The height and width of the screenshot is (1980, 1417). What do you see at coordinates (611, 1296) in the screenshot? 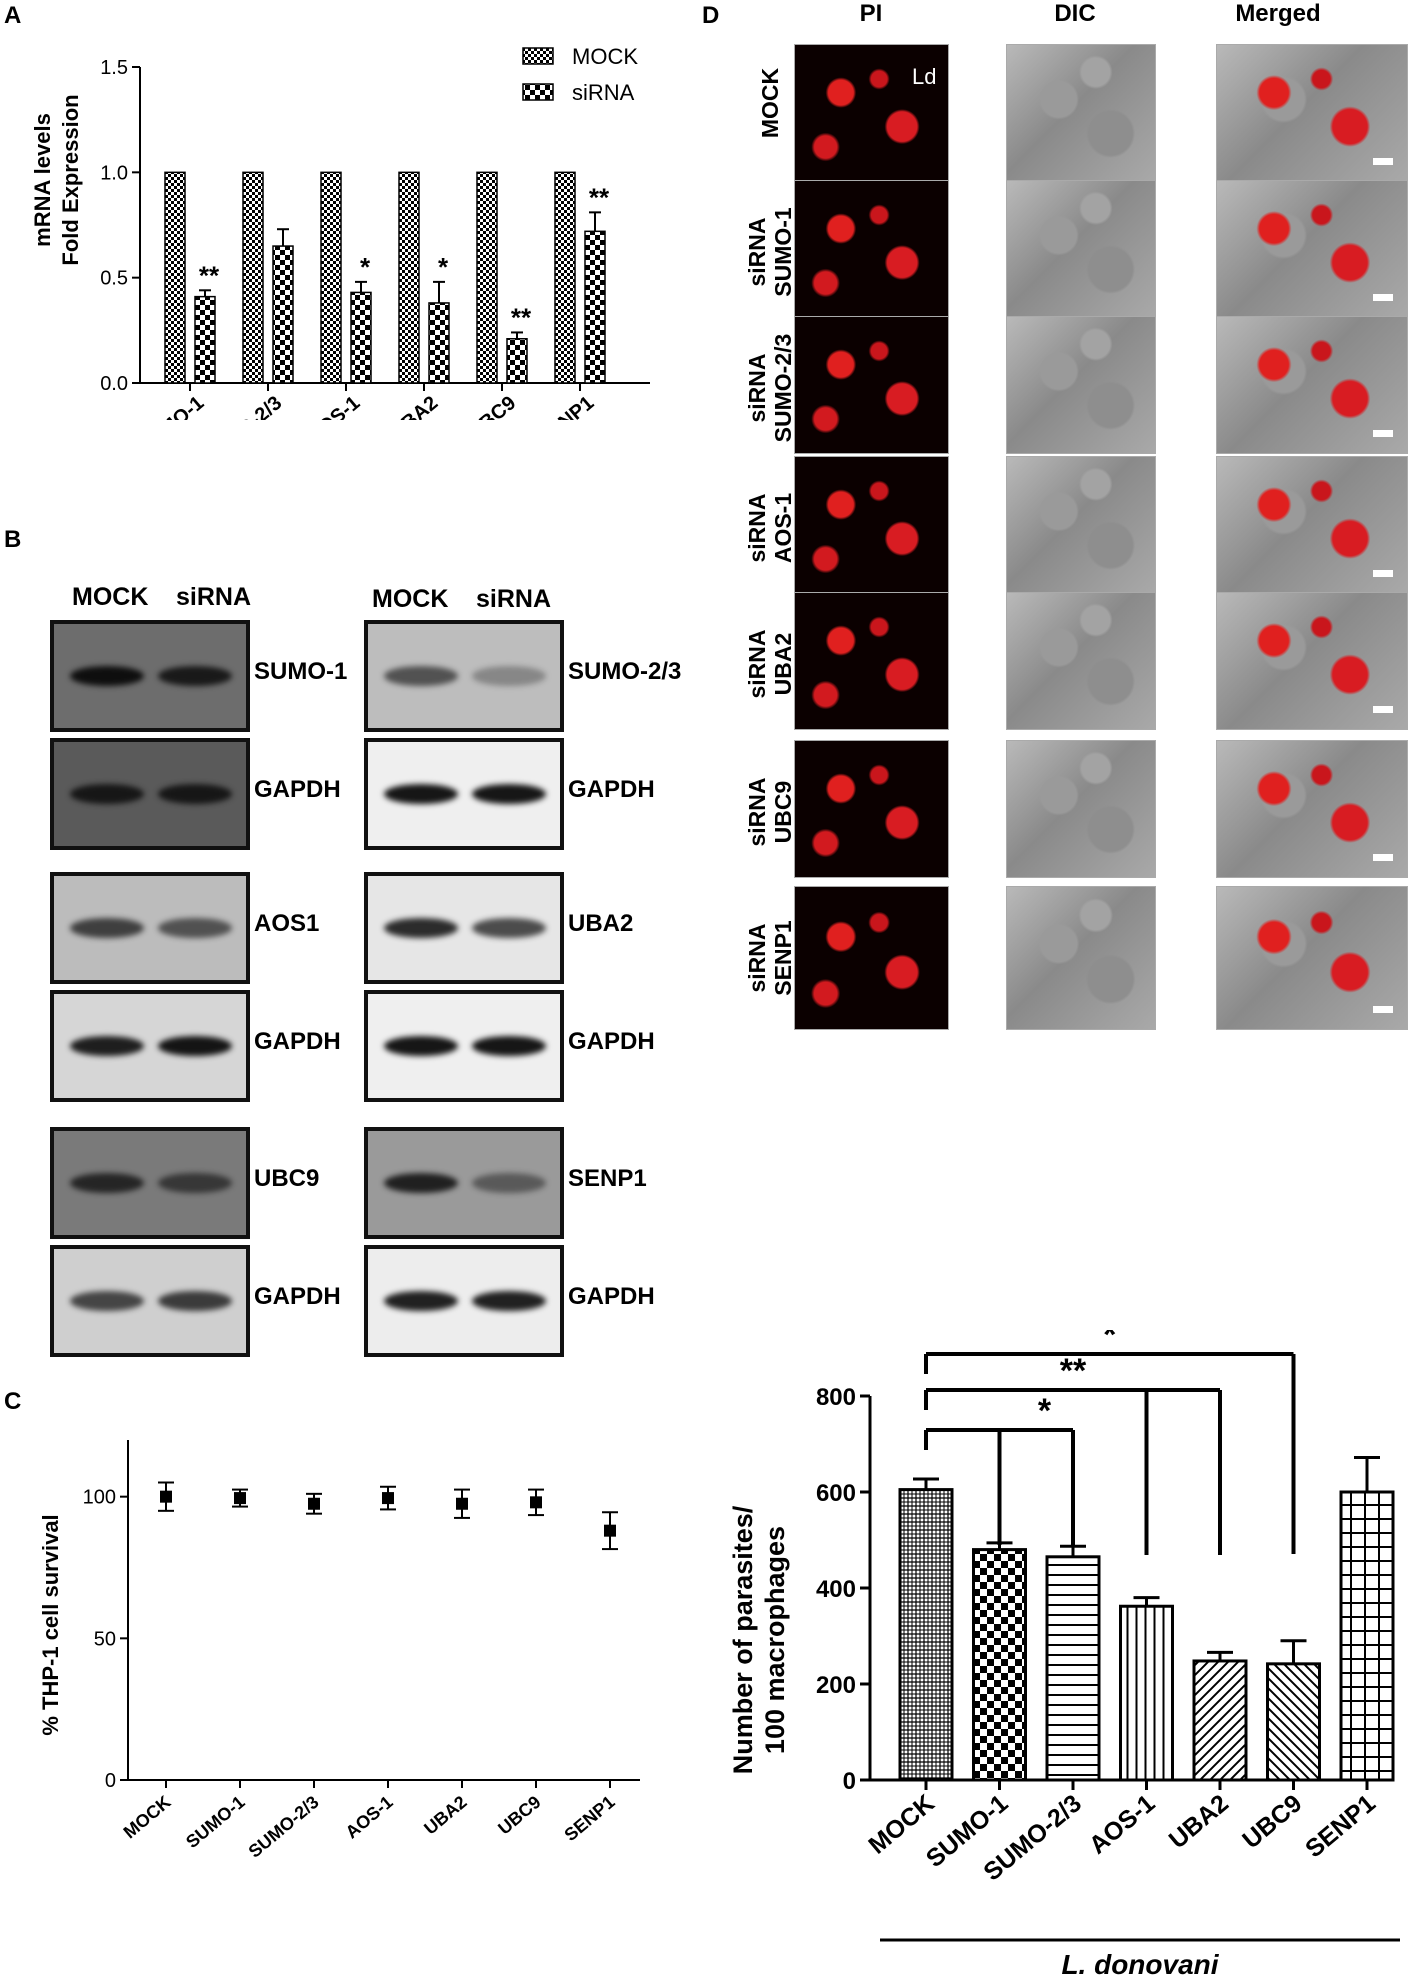
I see `blot-label-right-5: GAPDH` at bounding box center [611, 1296].